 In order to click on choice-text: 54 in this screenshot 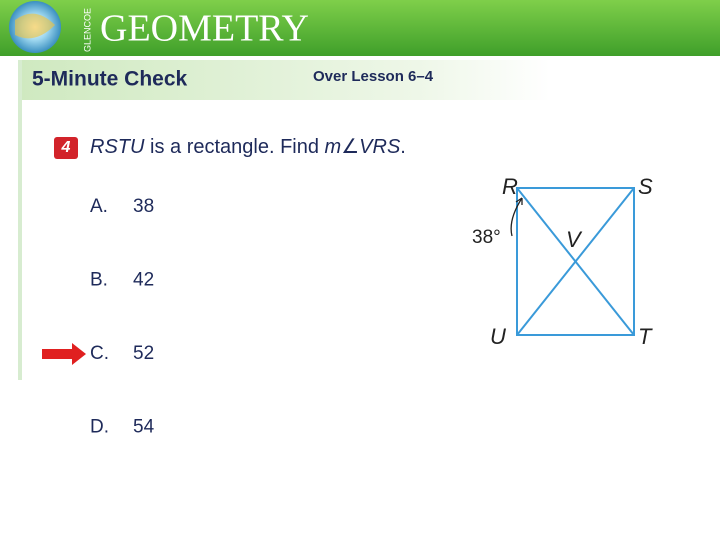, I will do `click(144, 427)`.